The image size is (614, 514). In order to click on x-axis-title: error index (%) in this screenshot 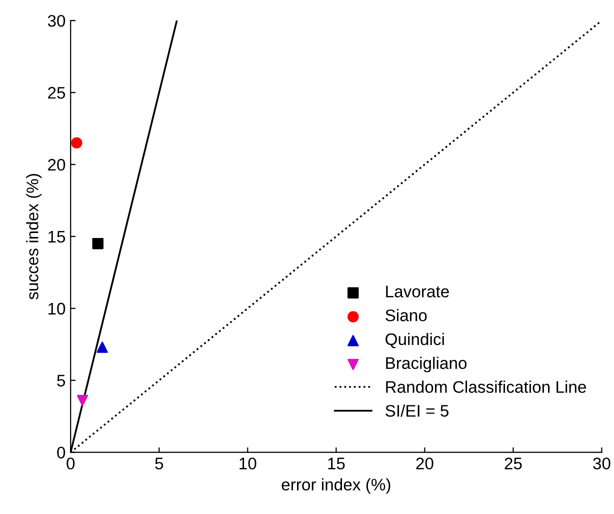, I will do `click(336, 486)`.